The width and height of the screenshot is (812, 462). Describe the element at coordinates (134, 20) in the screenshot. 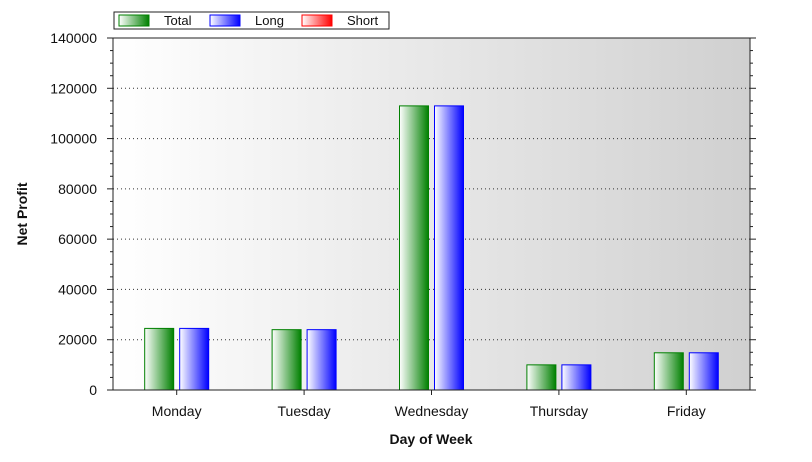

I see `legend-swatch-total` at that location.